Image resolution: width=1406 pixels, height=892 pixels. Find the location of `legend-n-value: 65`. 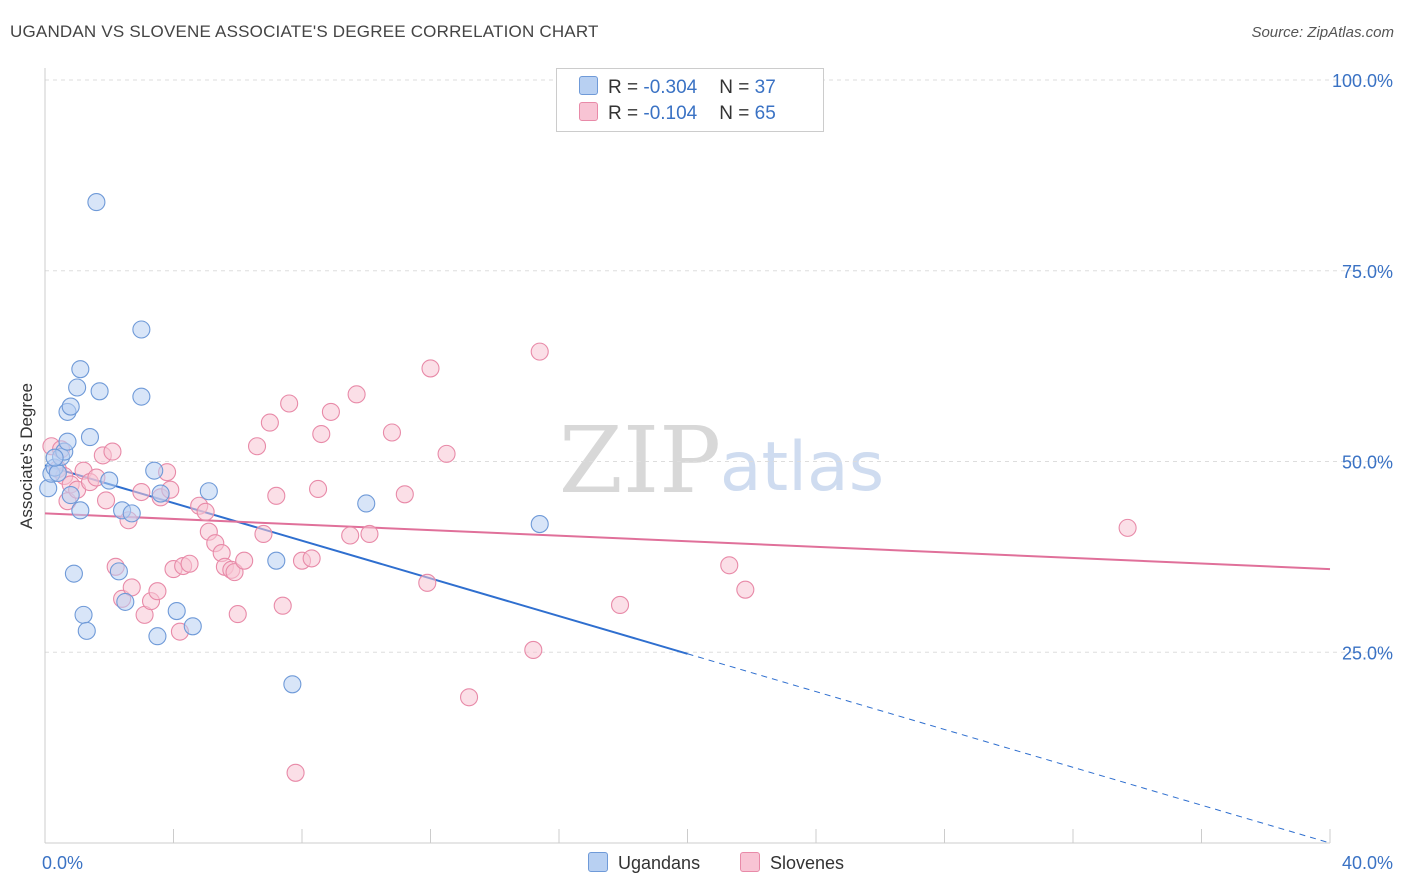

legend-n-value: 65 is located at coordinates (765, 113).